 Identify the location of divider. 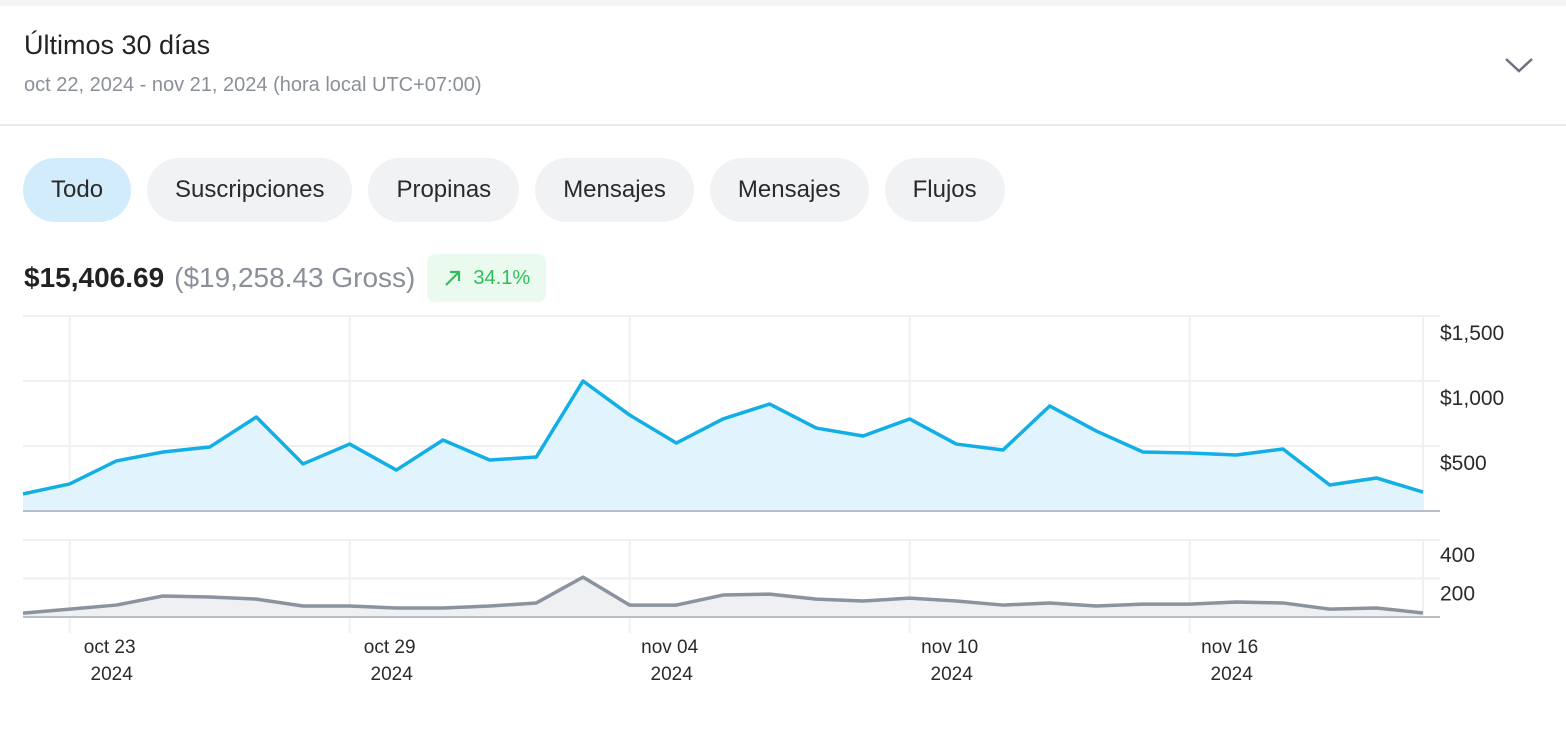
(783, 125).